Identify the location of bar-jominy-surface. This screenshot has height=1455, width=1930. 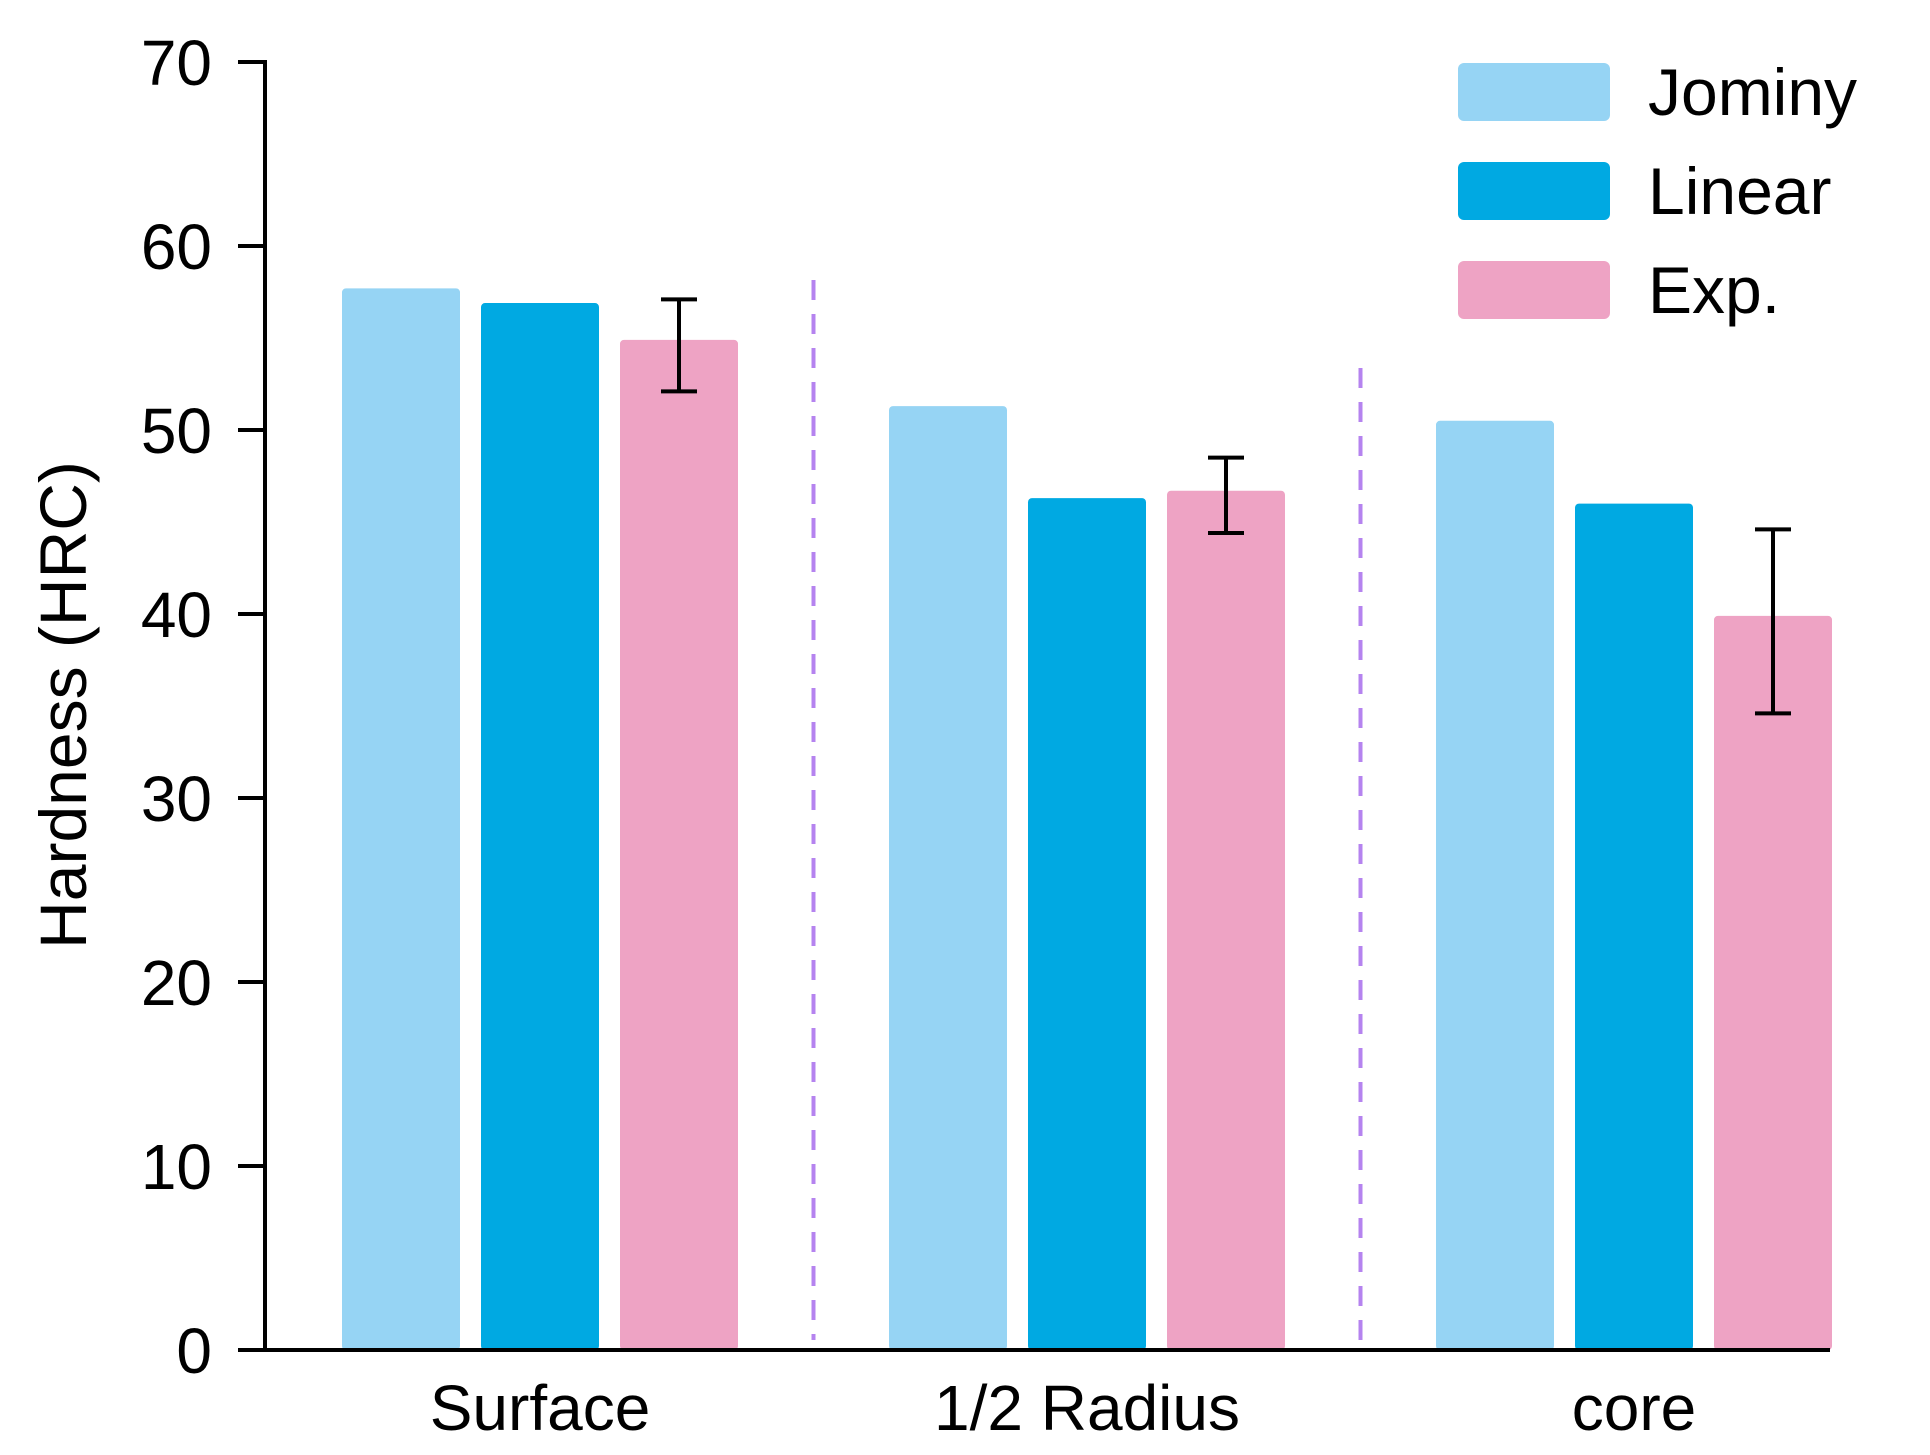
(401, 819).